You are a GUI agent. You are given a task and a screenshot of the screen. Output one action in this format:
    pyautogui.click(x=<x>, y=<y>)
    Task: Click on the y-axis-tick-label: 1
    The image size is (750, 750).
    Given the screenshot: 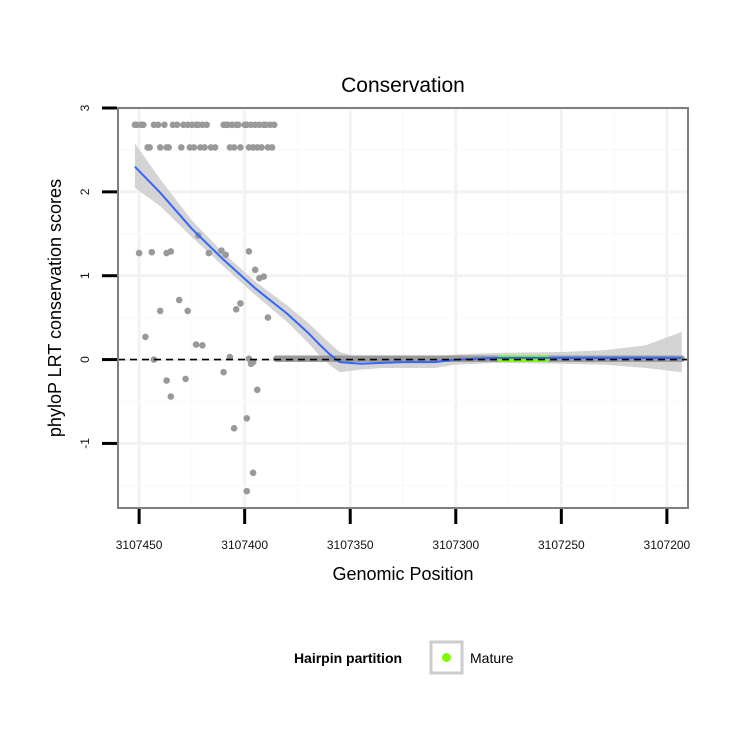 What is the action you would take?
    pyautogui.click(x=85, y=275)
    